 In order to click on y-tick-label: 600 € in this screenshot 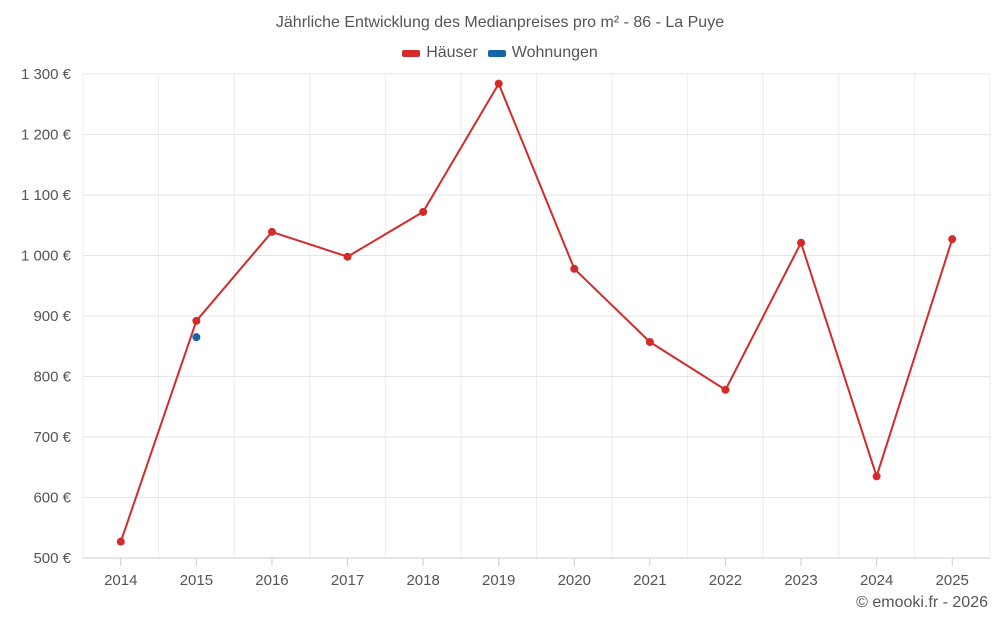, I will do `click(52, 498)`.